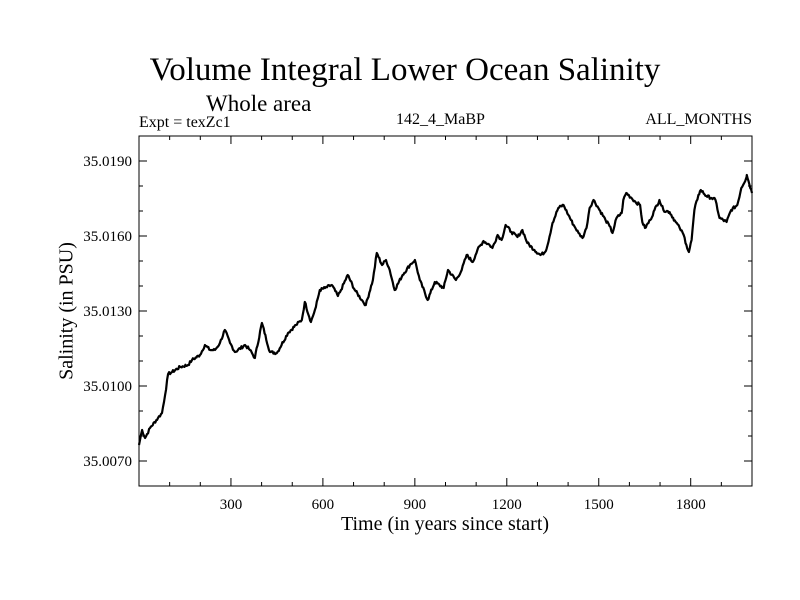  I want to click on run-label: 142_4_MaBP, so click(440, 119).